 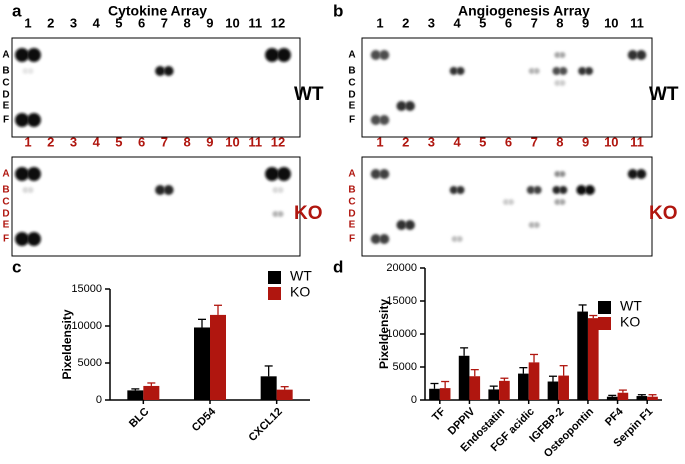 What do you see at coordinates (16, 266) in the screenshot?
I see `panel-label: c` at bounding box center [16, 266].